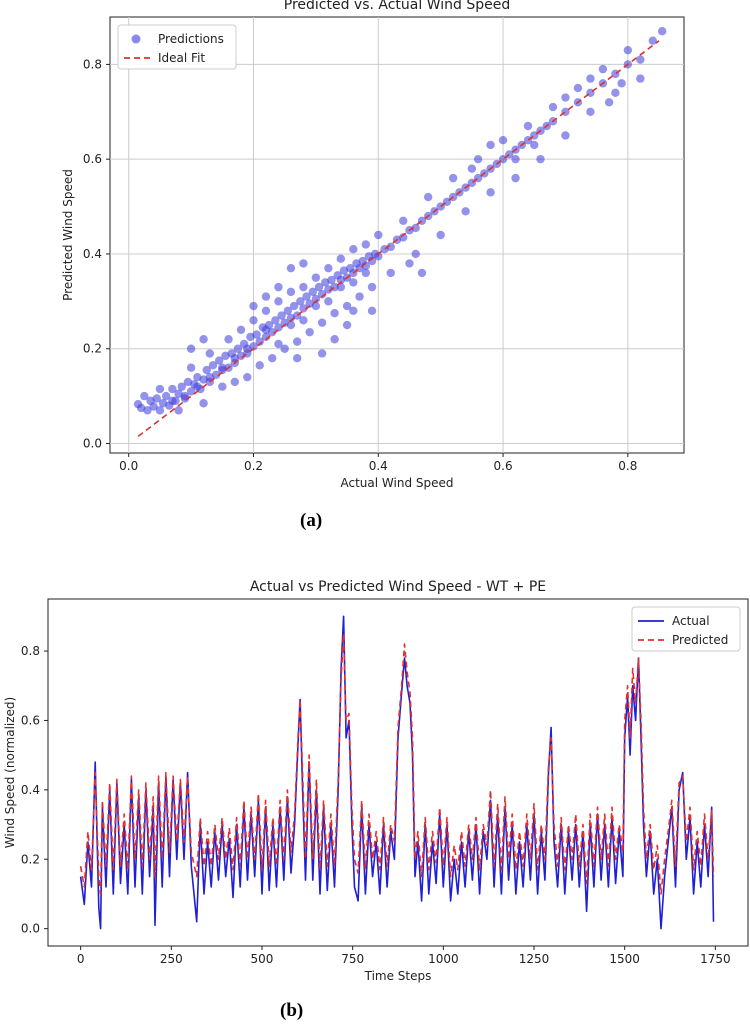 Image resolution: width=750 pixels, height=1024 pixels. Describe the element at coordinates (715, 959) in the screenshot. I see `x-tick-label: 1750` at that location.